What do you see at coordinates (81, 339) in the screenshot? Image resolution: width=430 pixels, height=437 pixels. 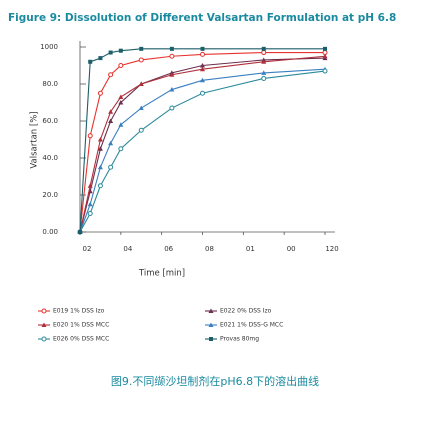 I see `legend-label: E026 0% DSS MCC` at bounding box center [81, 339].